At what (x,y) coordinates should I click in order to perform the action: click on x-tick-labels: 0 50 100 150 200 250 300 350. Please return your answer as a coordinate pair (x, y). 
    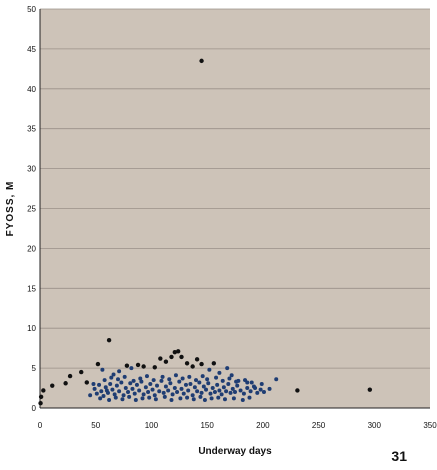
    Looking at the image, I should click on (237, 425).